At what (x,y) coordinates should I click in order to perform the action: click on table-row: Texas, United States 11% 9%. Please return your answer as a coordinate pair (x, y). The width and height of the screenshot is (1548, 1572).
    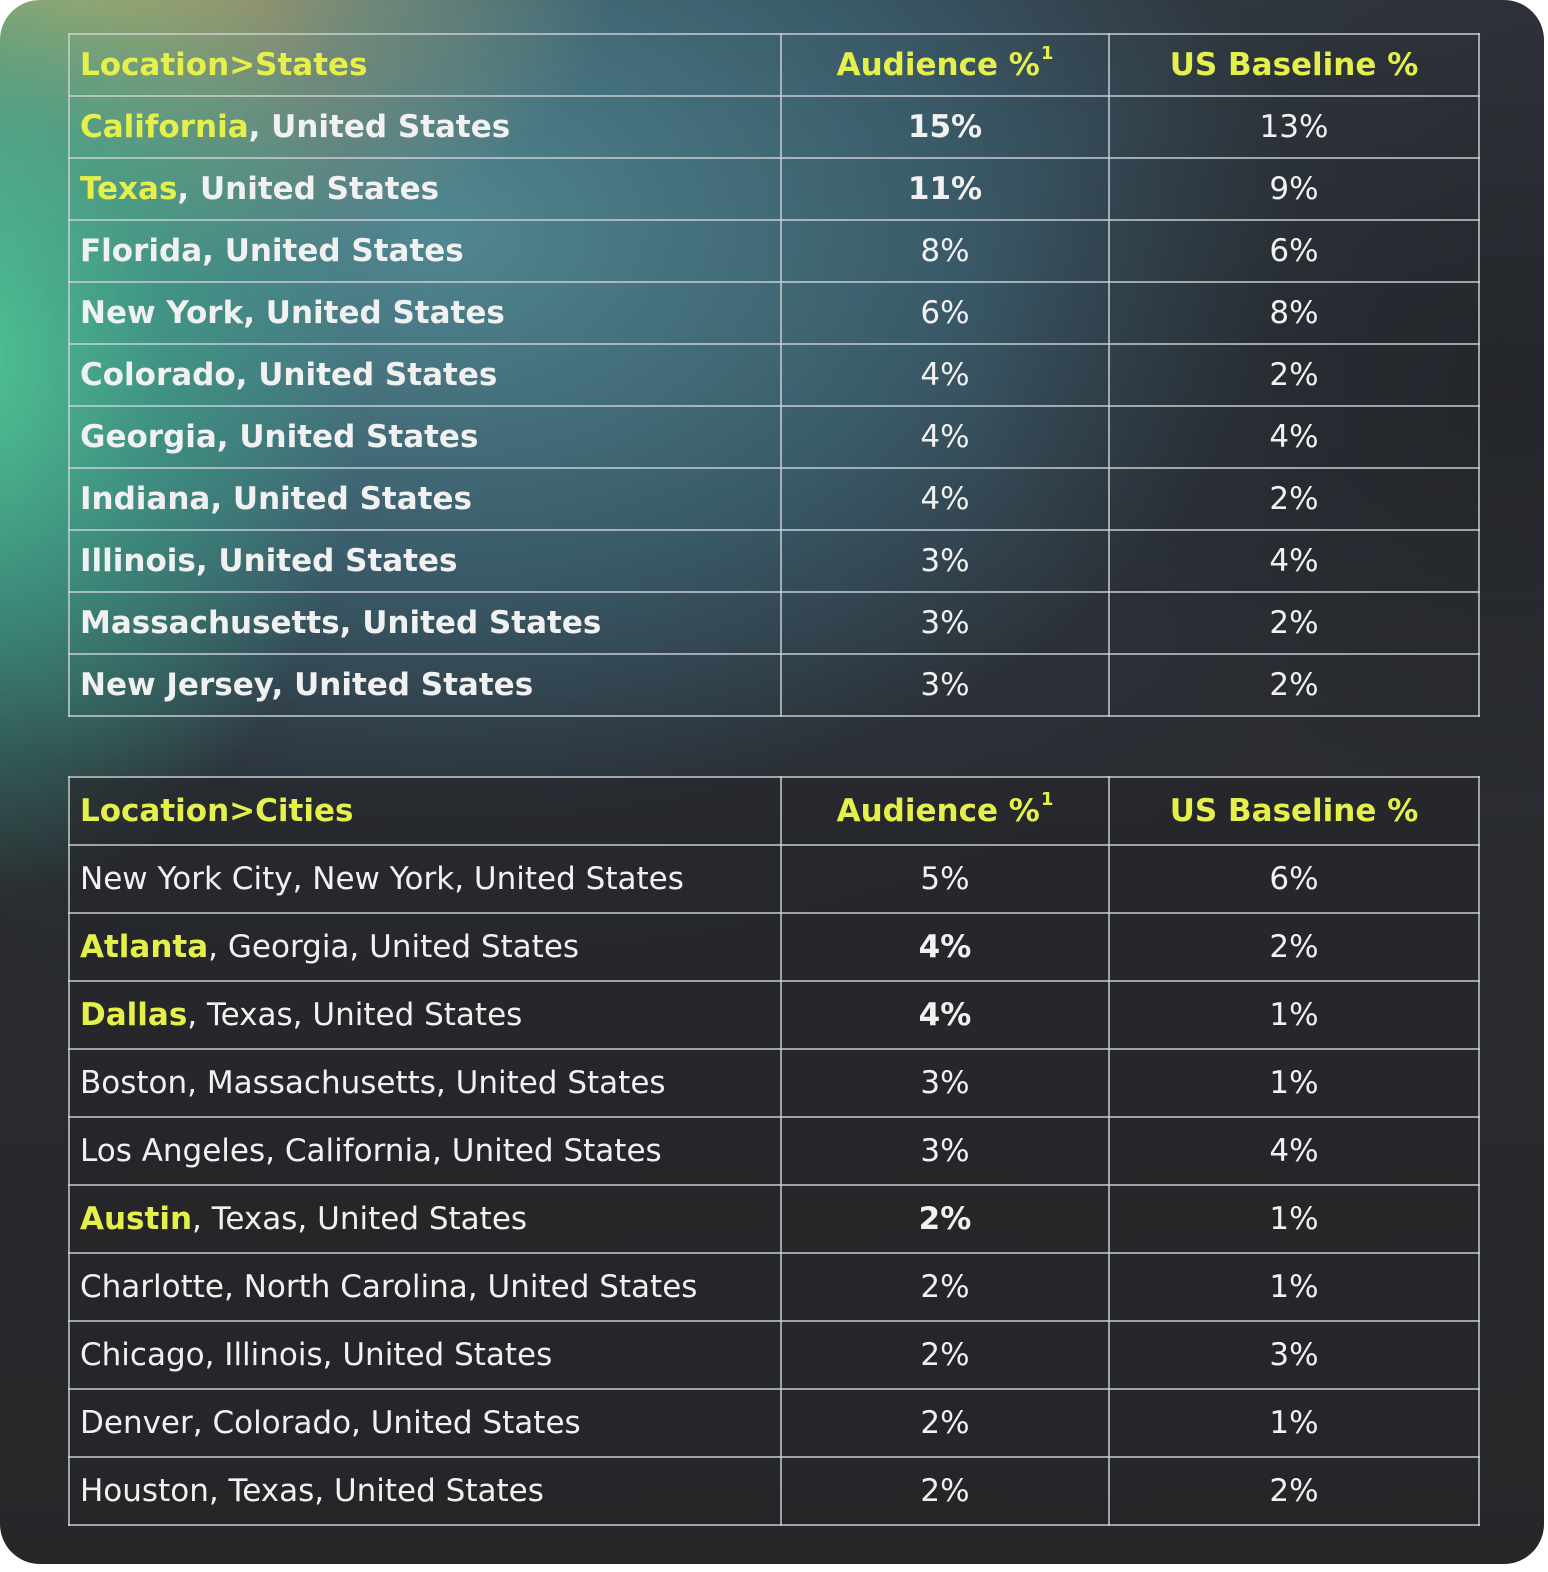
    Looking at the image, I should click on (774, 189).